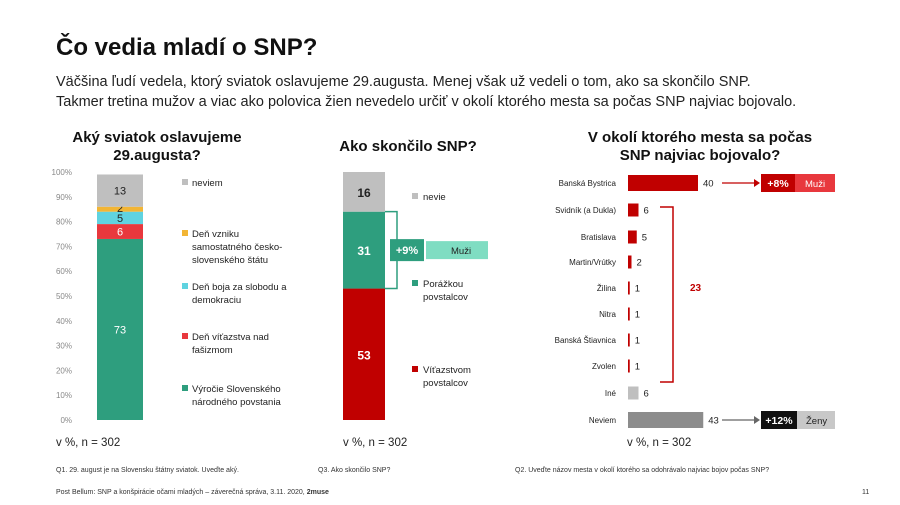  I want to click on data-label: 13, so click(120, 192).